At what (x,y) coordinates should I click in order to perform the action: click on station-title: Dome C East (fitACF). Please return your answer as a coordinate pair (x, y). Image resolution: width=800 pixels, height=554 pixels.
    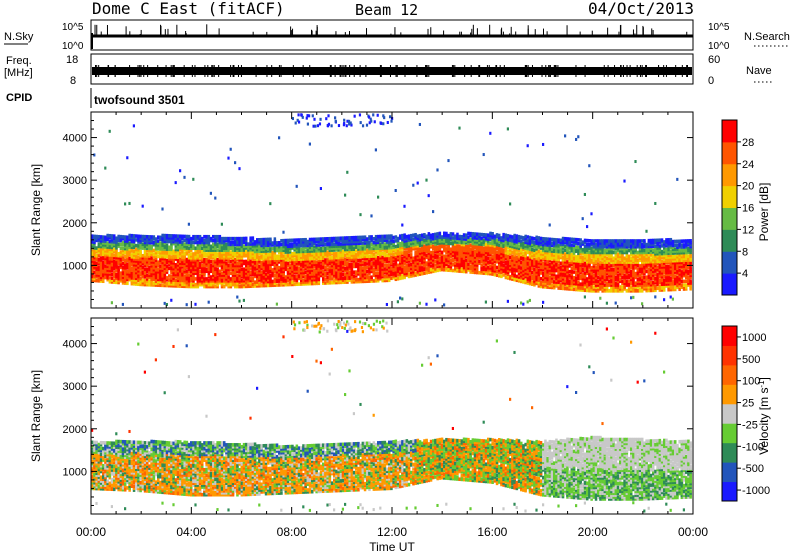
    Looking at the image, I should click on (188, 9).